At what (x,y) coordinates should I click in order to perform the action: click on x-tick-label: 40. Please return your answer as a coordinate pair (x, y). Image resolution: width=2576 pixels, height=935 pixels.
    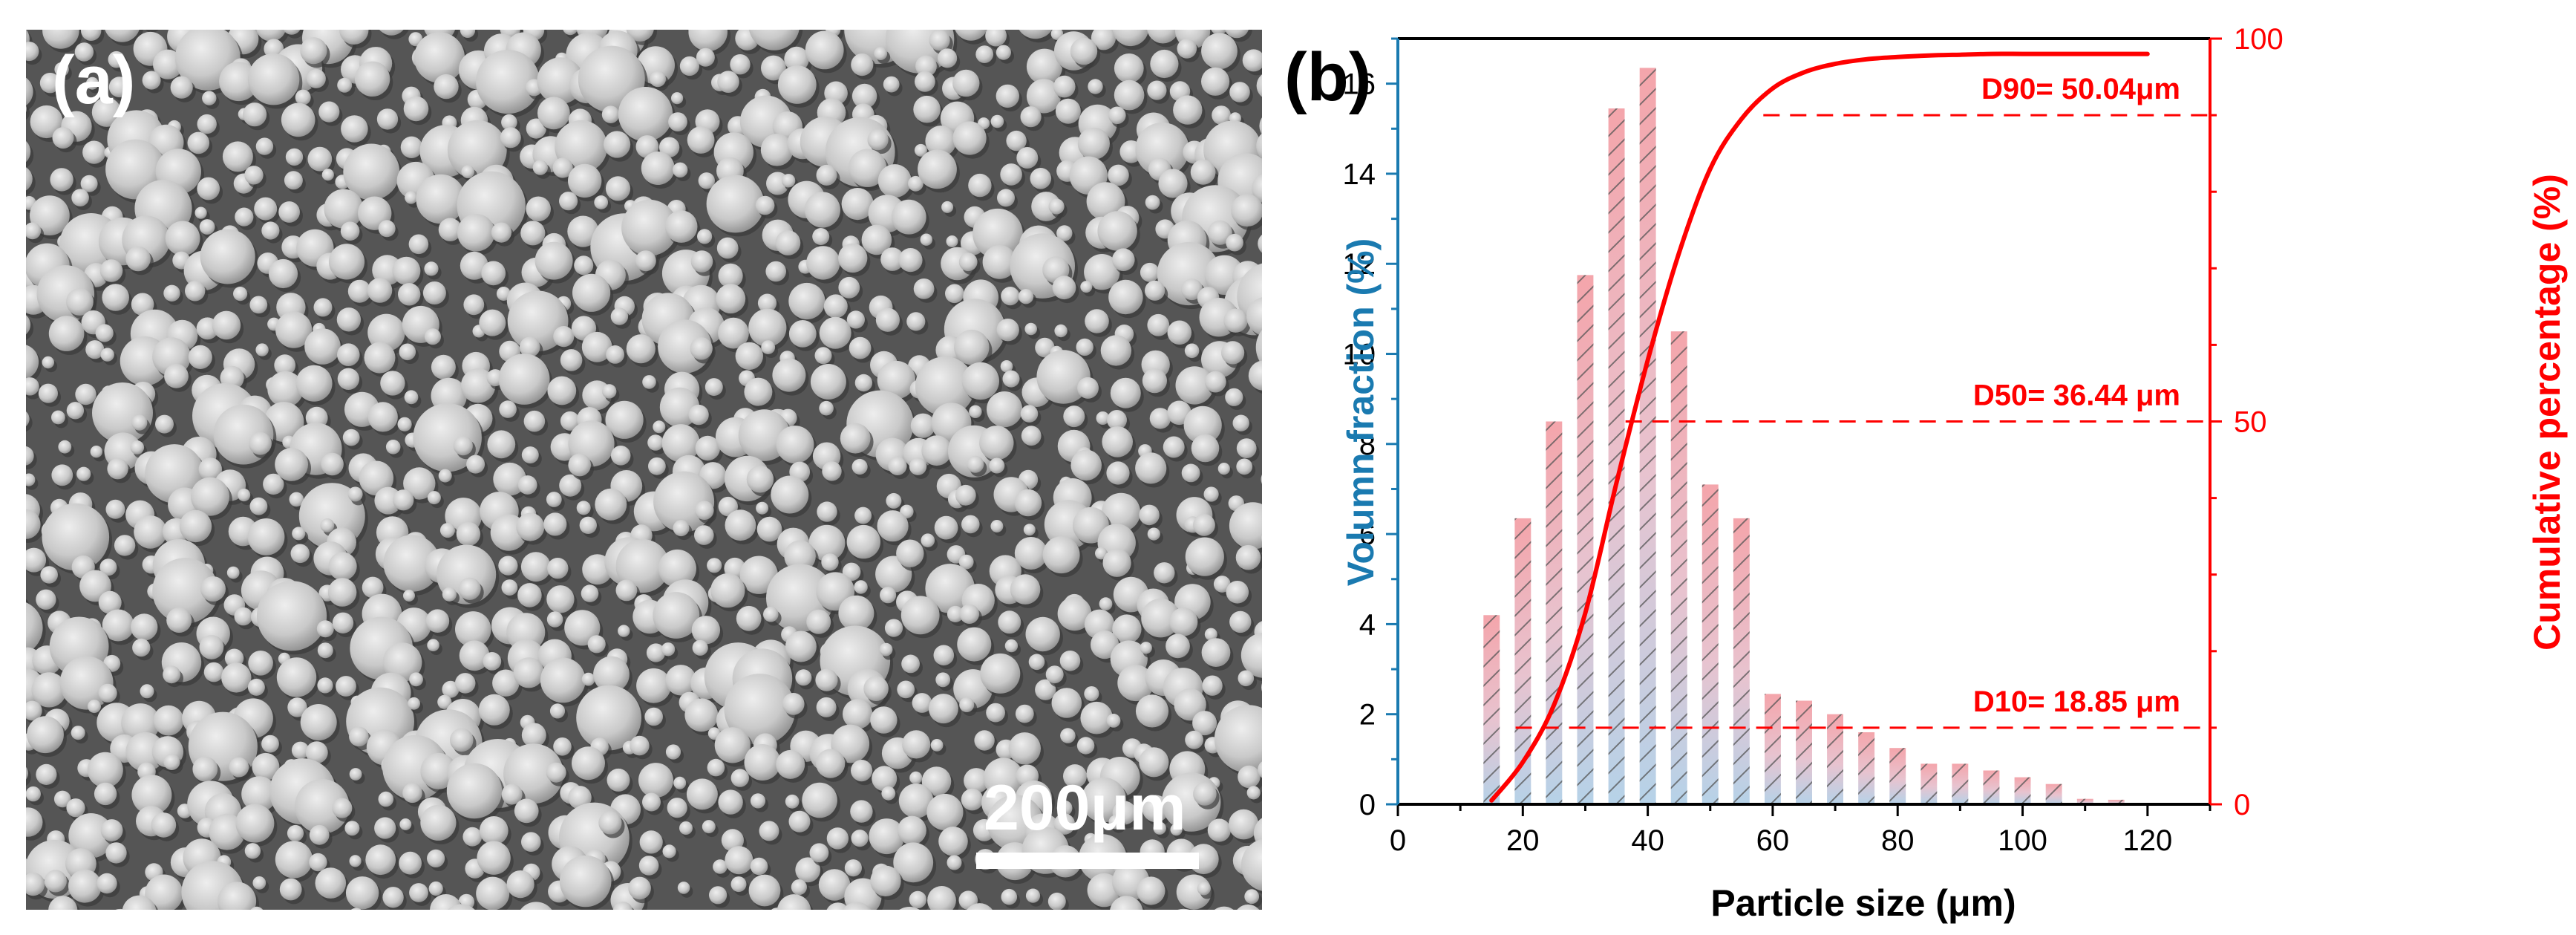
    Looking at the image, I should click on (1648, 840).